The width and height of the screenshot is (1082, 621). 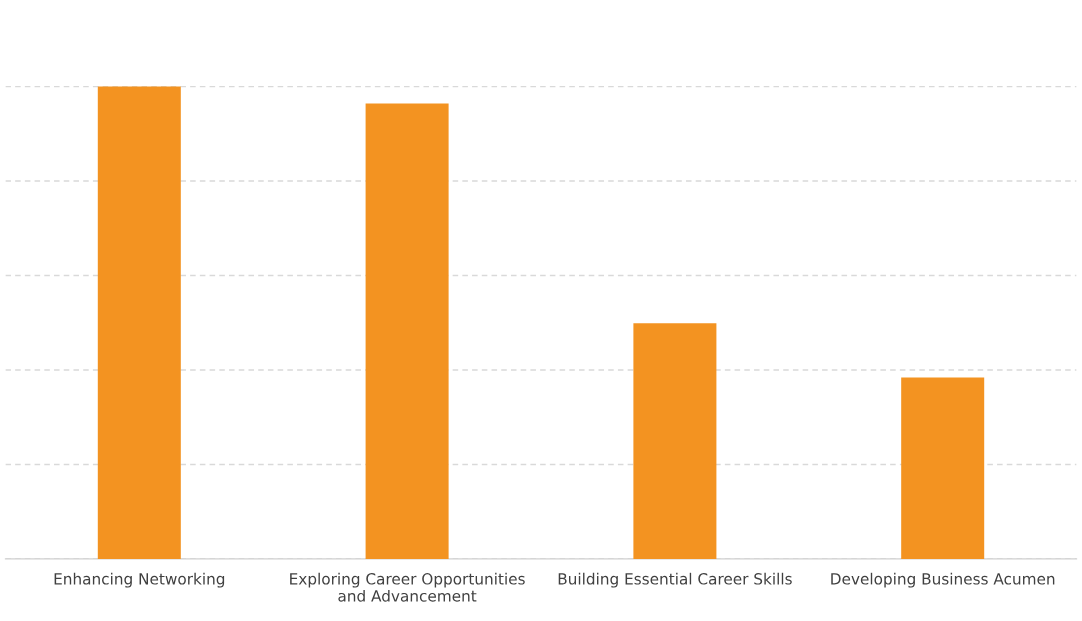 What do you see at coordinates (407, 587) in the screenshot?
I see `x-tick-label: Exploring Career Opportunities and Advancement` at bounding box center [407, 587].